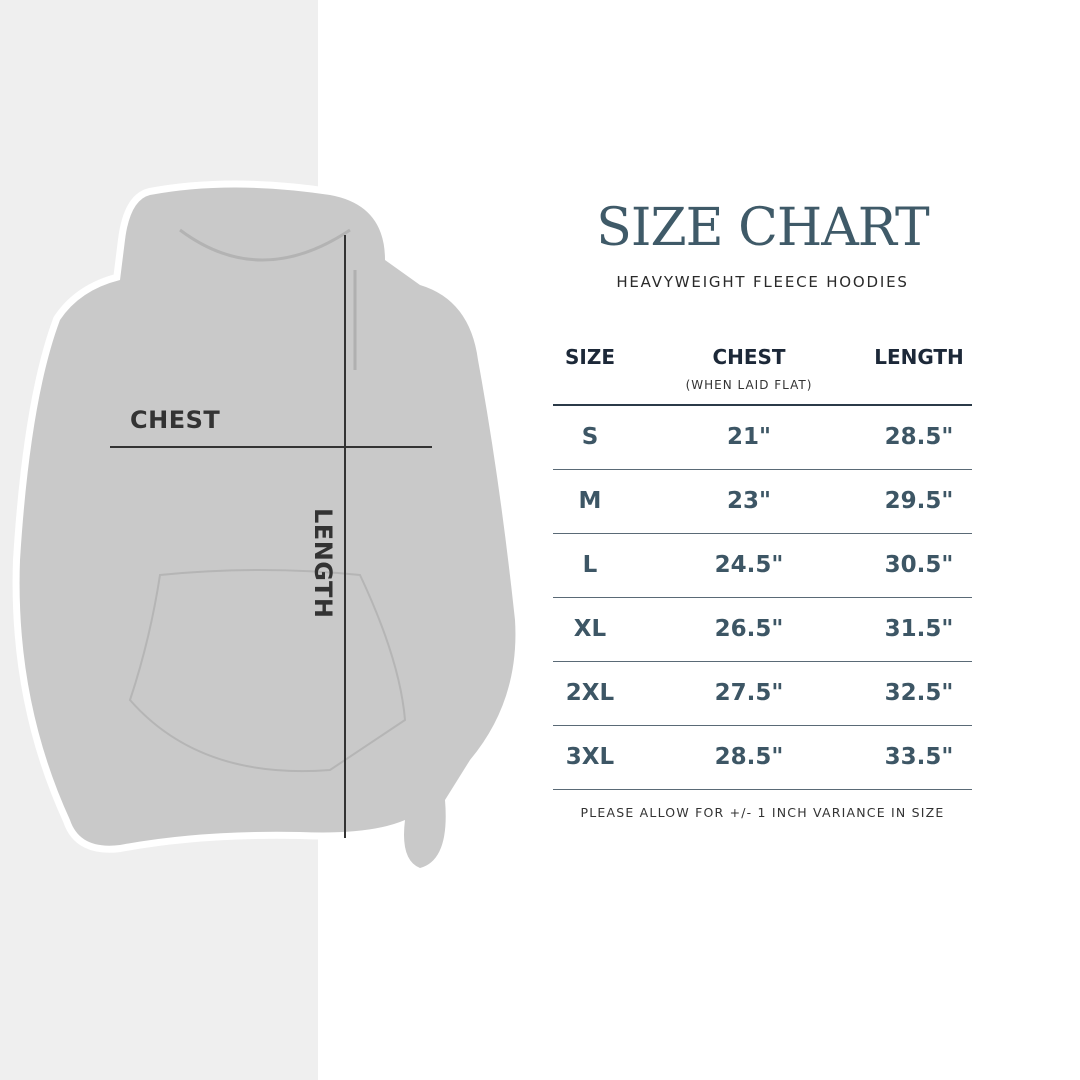 Image resolution: width=1080 pixels, height=1080 pixels. Describe the element at coordinates (749, 357) in the screenshot. I see `header-chest: CHEST` at that location.